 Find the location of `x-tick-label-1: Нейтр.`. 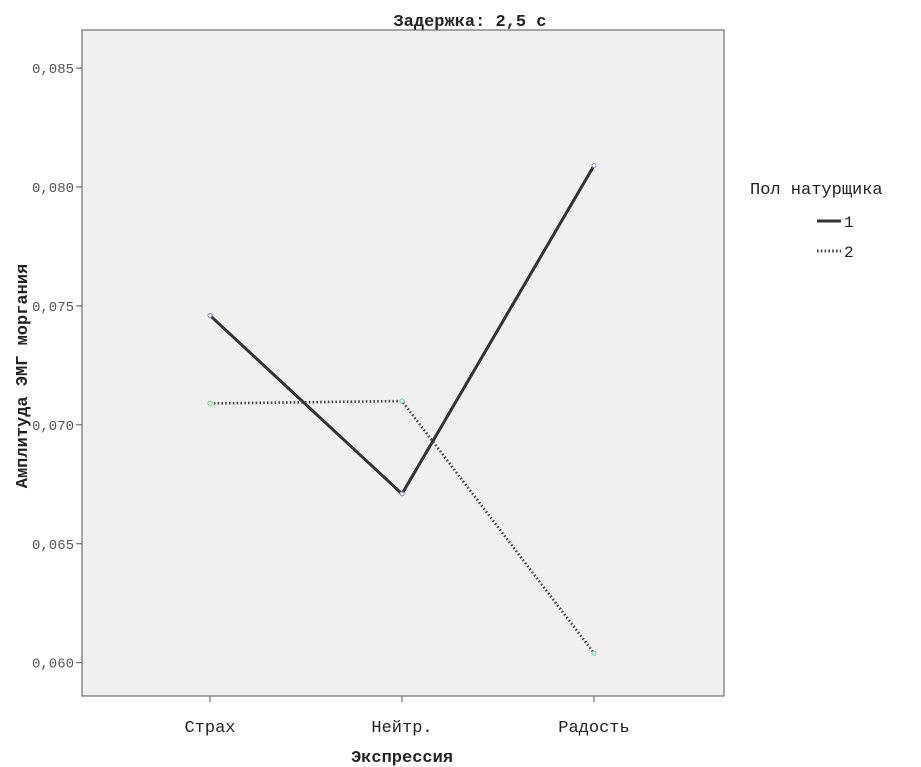

x-tick-label-1: Нейтр. is located at coordinates (401, 728).